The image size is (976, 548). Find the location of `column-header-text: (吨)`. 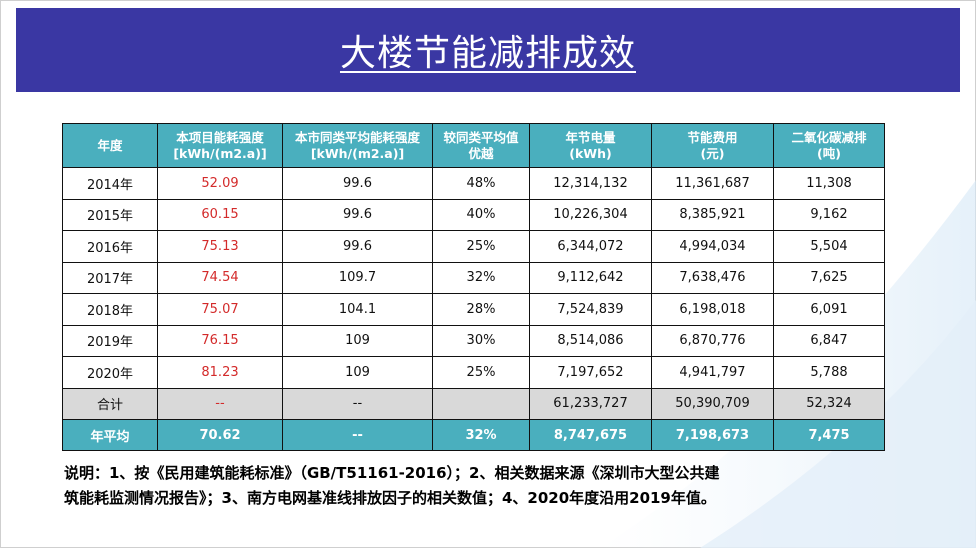

column-header-text: (吨) is located at coordinates (829, 153).